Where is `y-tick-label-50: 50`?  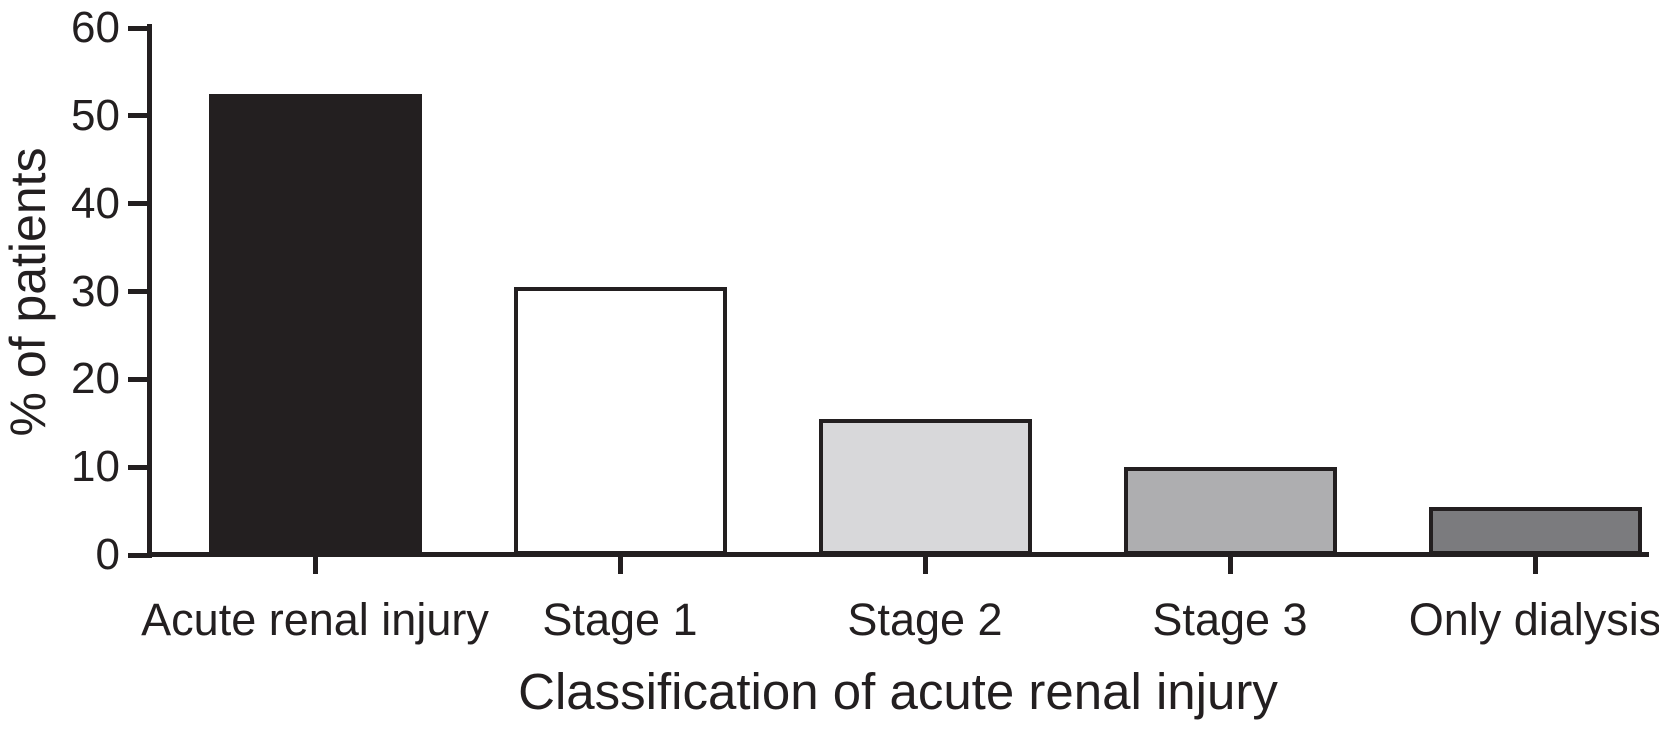 y-tick-label-50: 50 is located at coordinates (95, 115).